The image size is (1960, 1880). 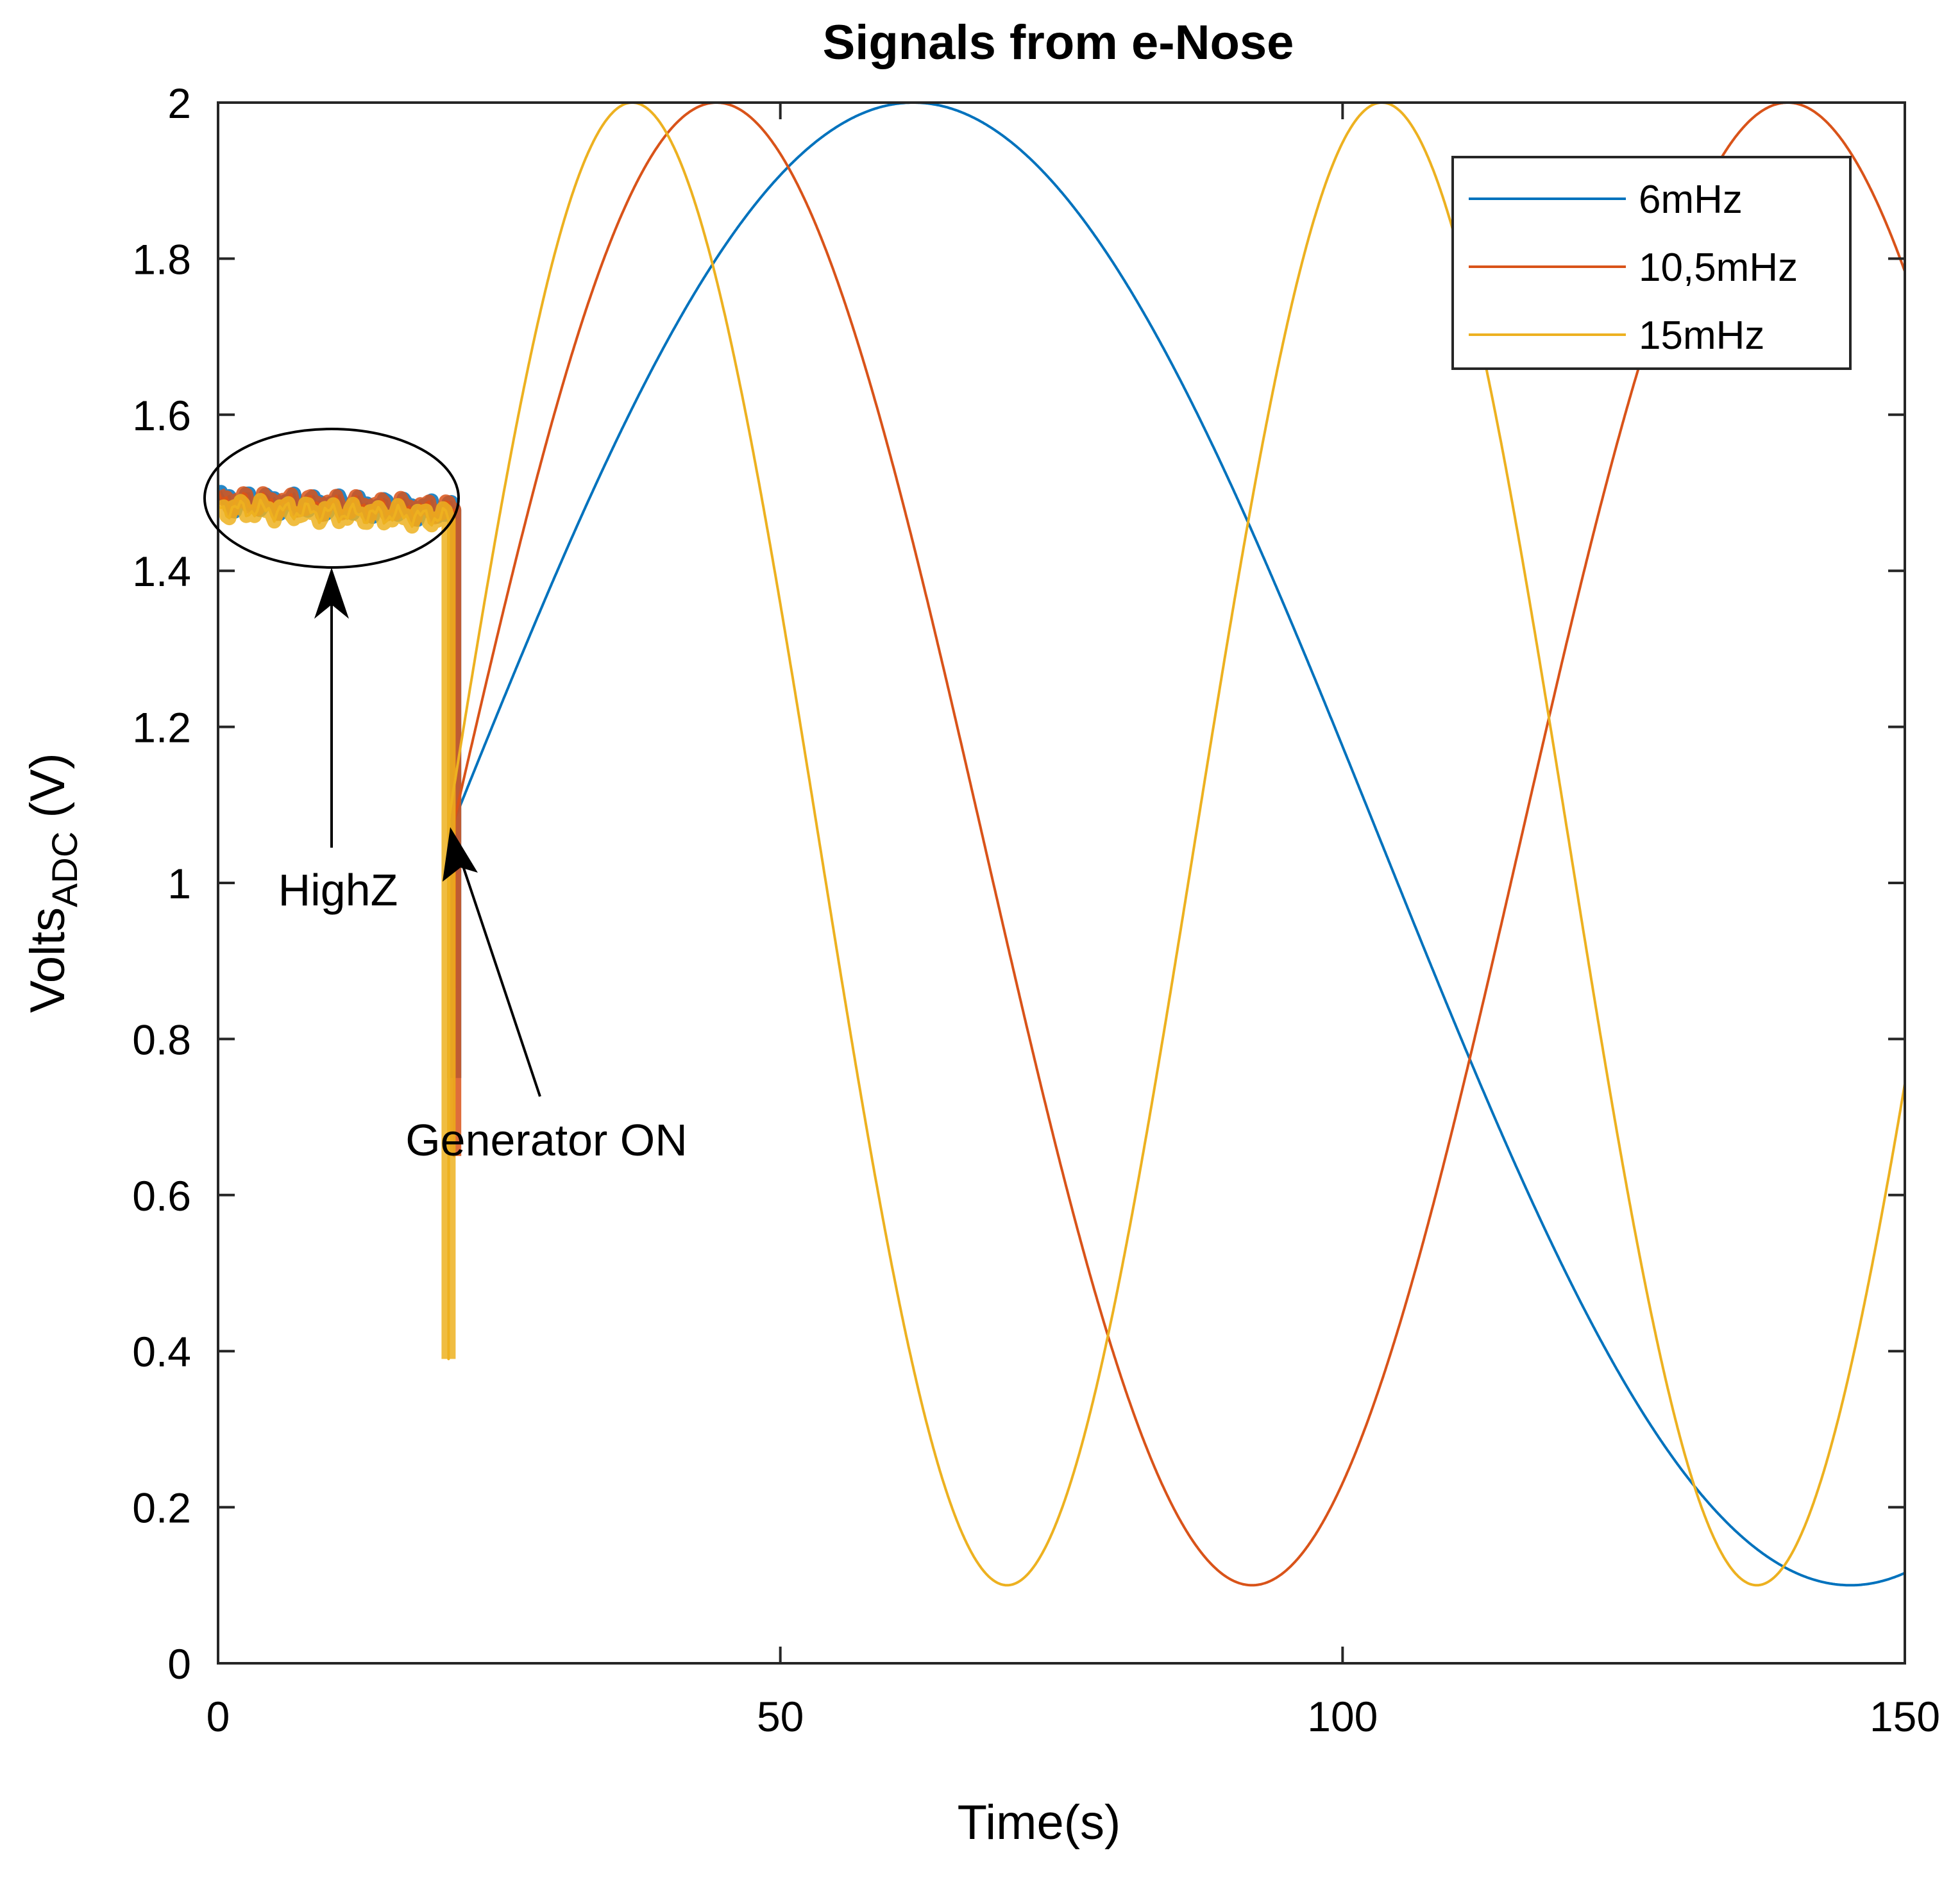 I want to click on y-axis-label: VoltsADC (V), so click(x=53, y=883).